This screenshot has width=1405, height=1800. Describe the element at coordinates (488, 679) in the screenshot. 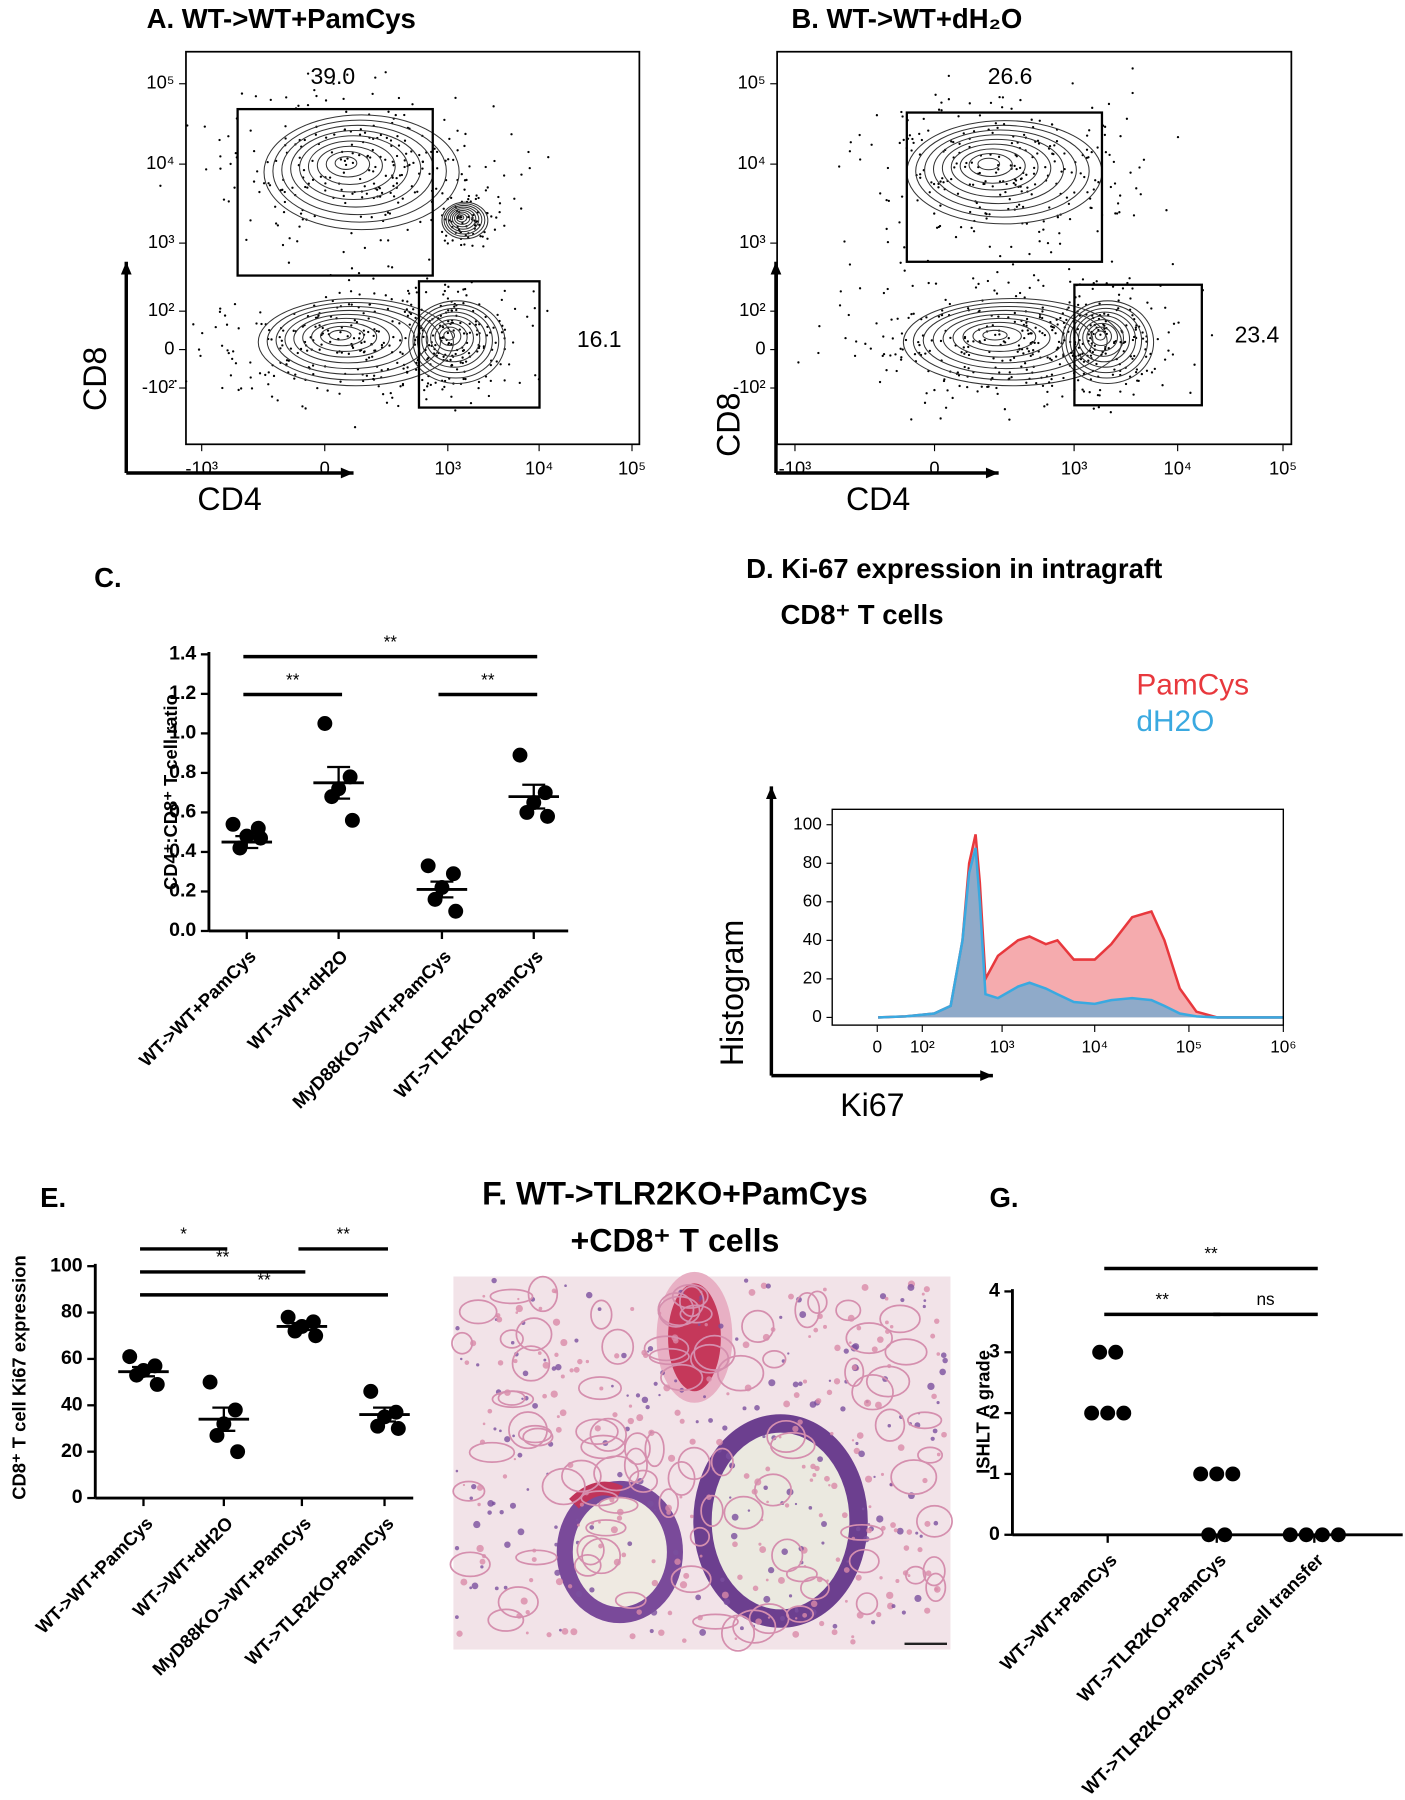

I see `significance-label: **` at that location.